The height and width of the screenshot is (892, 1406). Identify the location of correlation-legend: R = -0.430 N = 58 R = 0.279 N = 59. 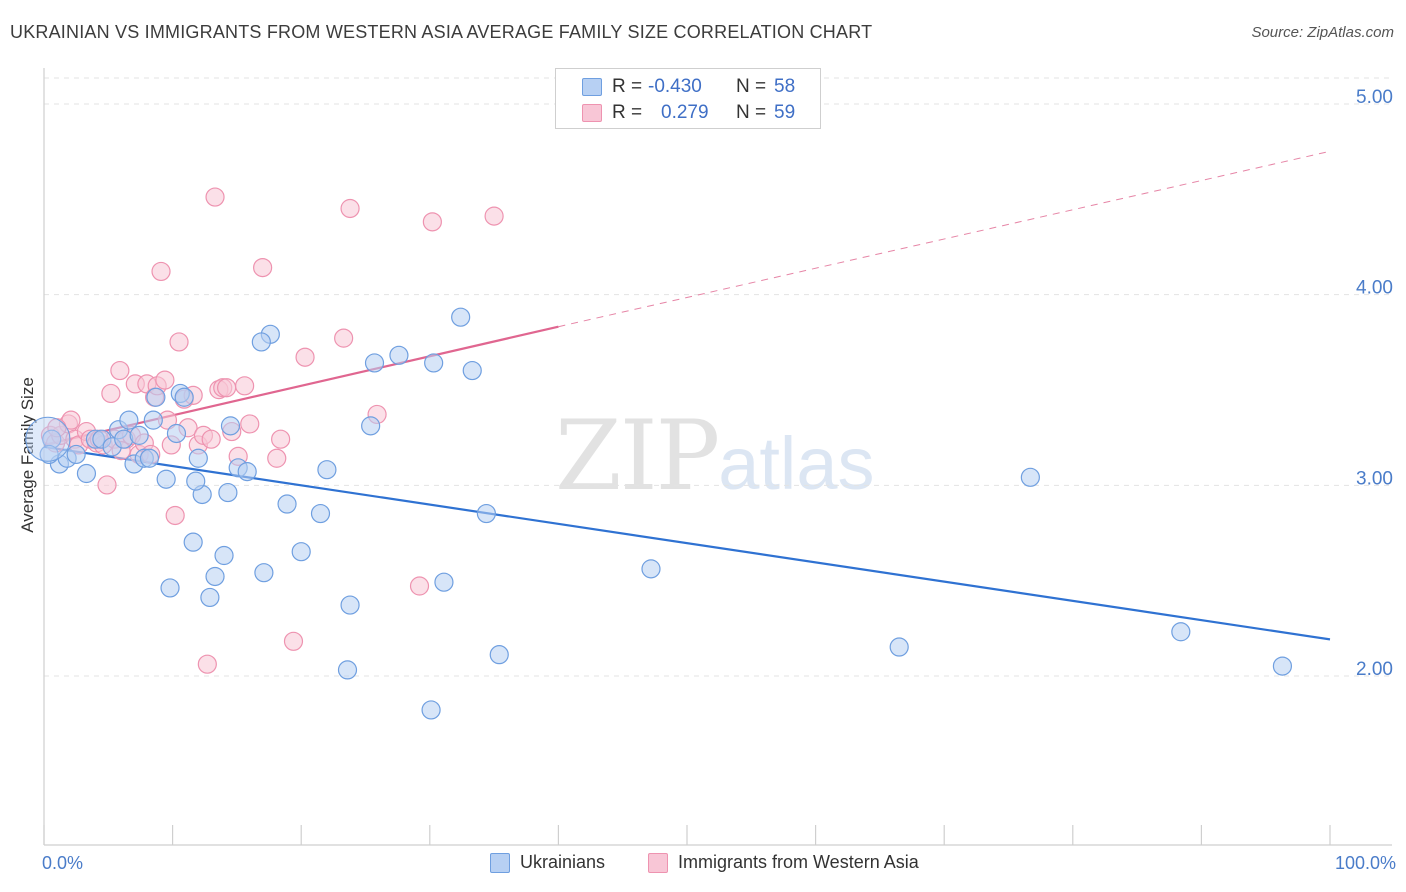
(688, 98).